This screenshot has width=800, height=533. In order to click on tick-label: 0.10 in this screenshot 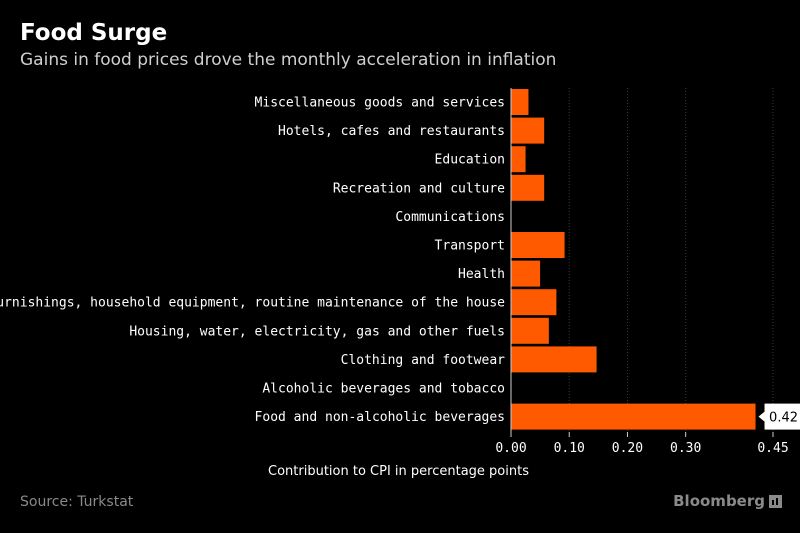, I will do `click(569, 448)`.